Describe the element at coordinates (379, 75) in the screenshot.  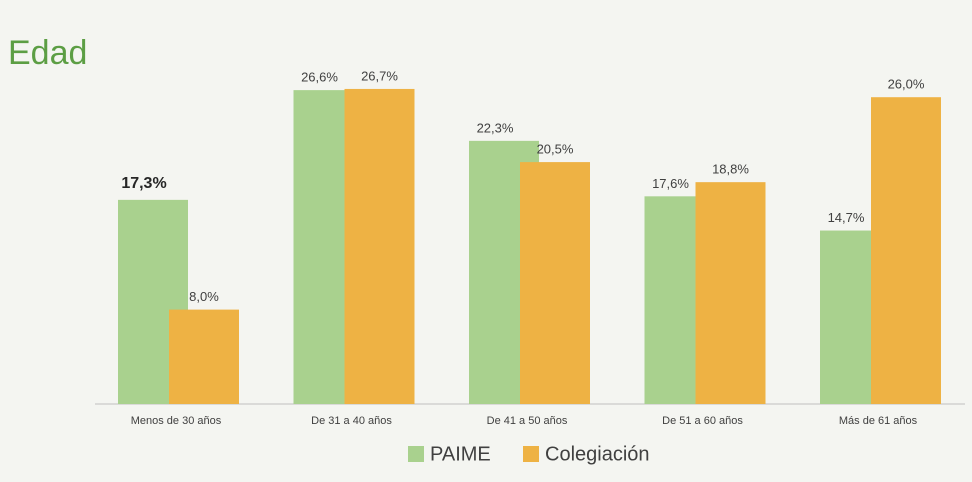
I see `value-label: 26,7%` at that location.